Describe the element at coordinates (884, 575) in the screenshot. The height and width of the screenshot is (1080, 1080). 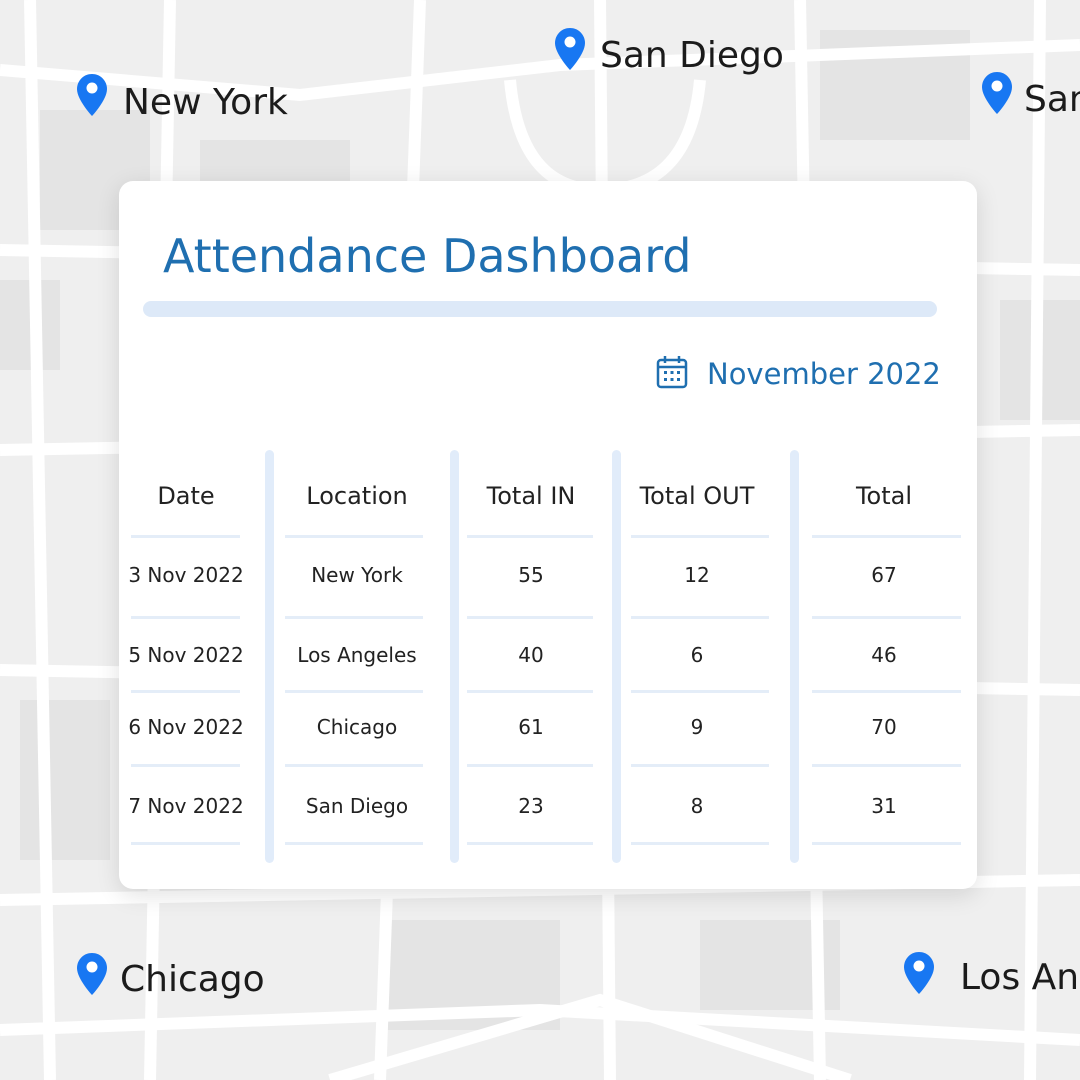
I see `table-cell: 67` at that location.